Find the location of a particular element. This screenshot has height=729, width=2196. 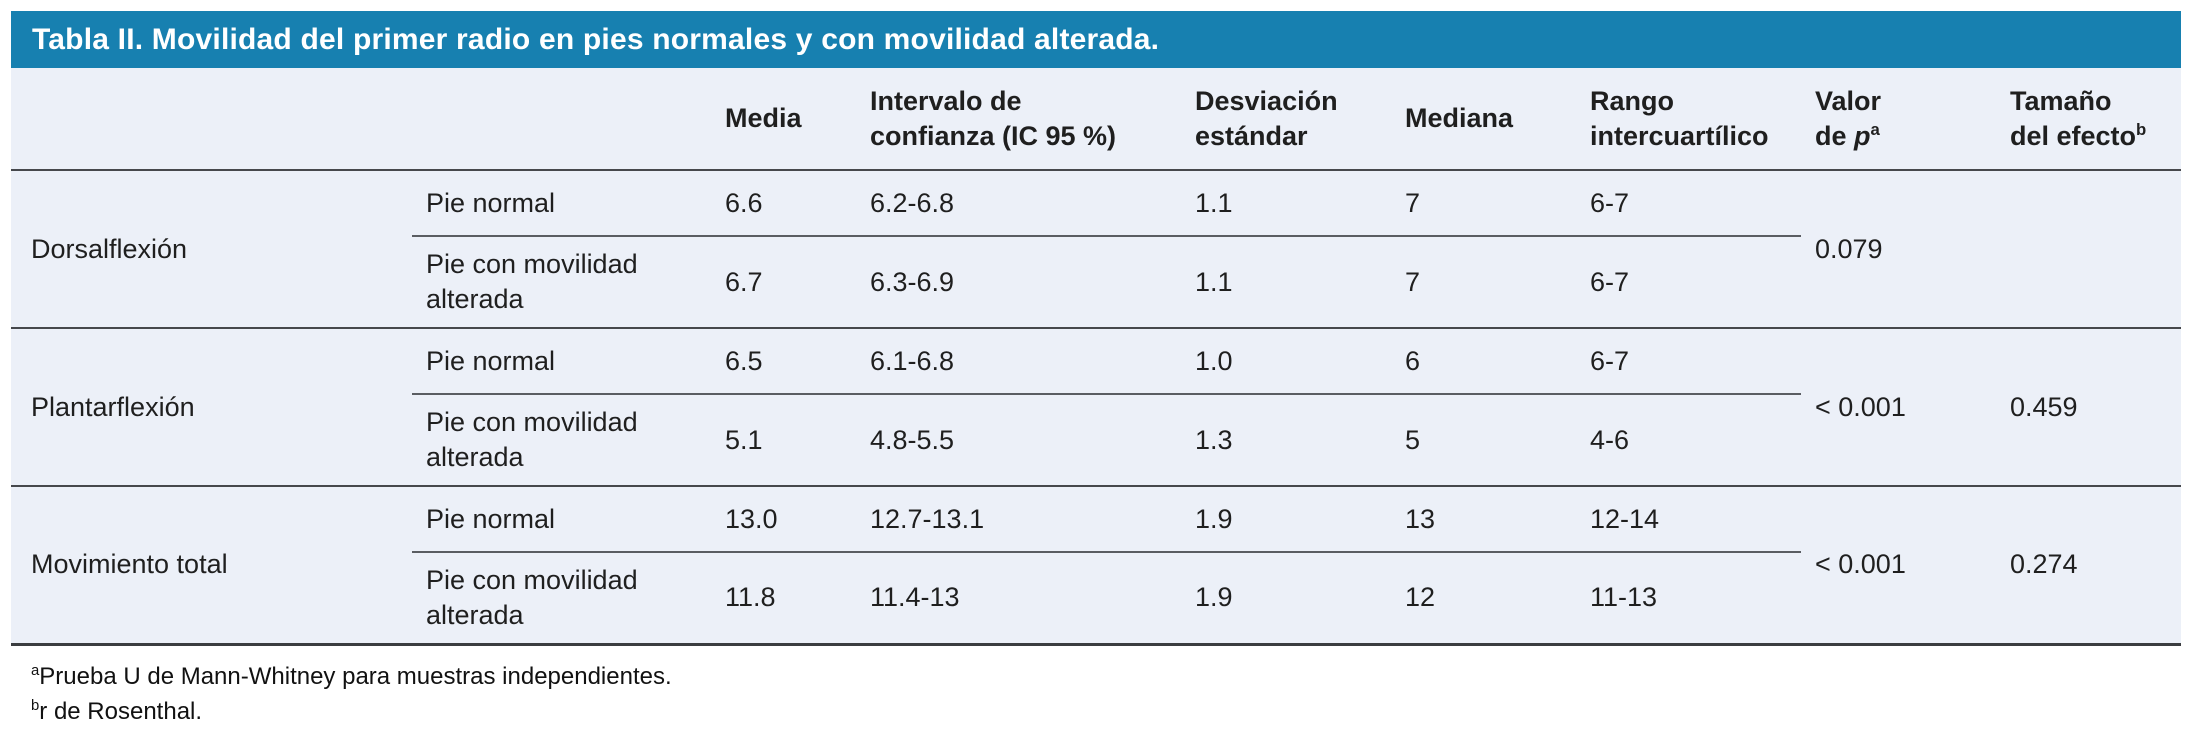

header-mediana: Mediana is located at coordinates (1483, 119).